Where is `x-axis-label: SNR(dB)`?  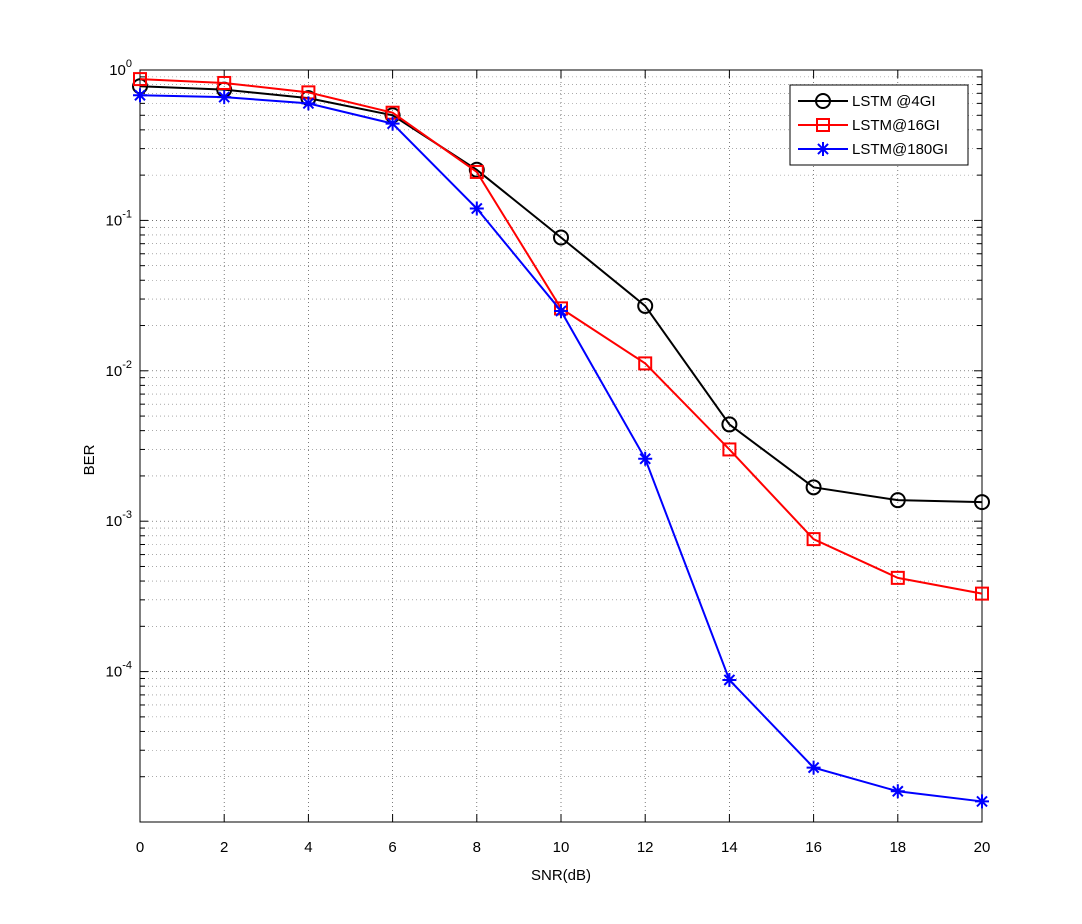 x-axis-label: SNR(dB) is located at coordinates (561, 875).